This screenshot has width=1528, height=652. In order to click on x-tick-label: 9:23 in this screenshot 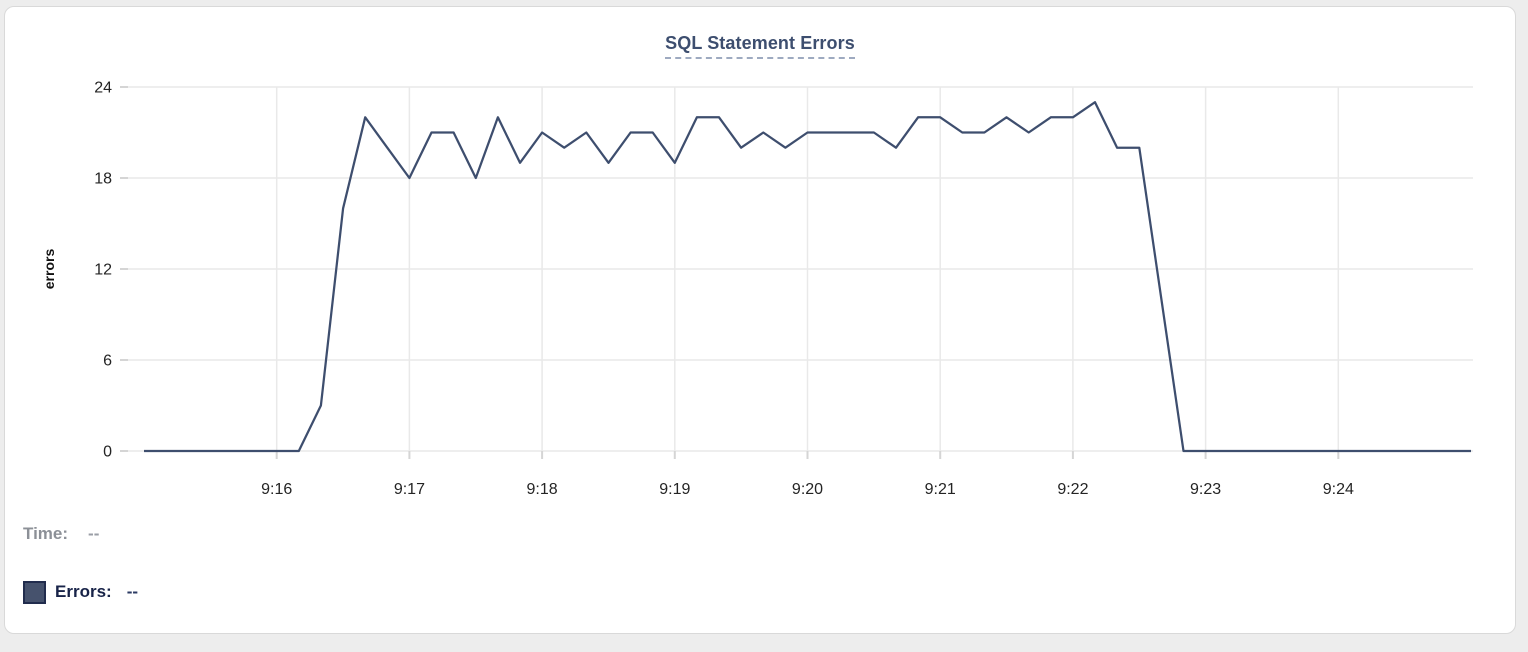, I will do `click(1205, 489)`.